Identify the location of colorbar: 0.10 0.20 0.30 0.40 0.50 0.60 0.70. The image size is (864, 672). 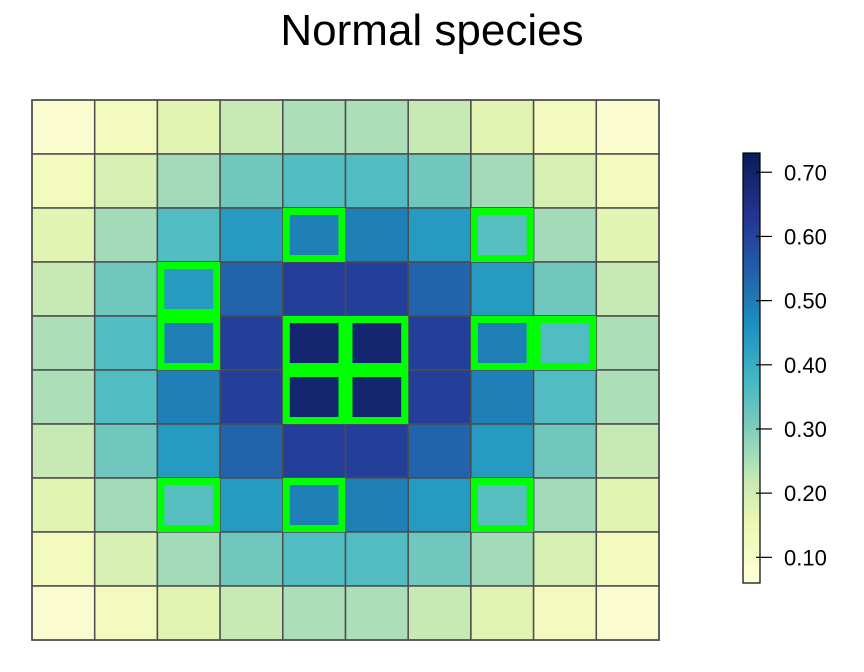
(784, 368).